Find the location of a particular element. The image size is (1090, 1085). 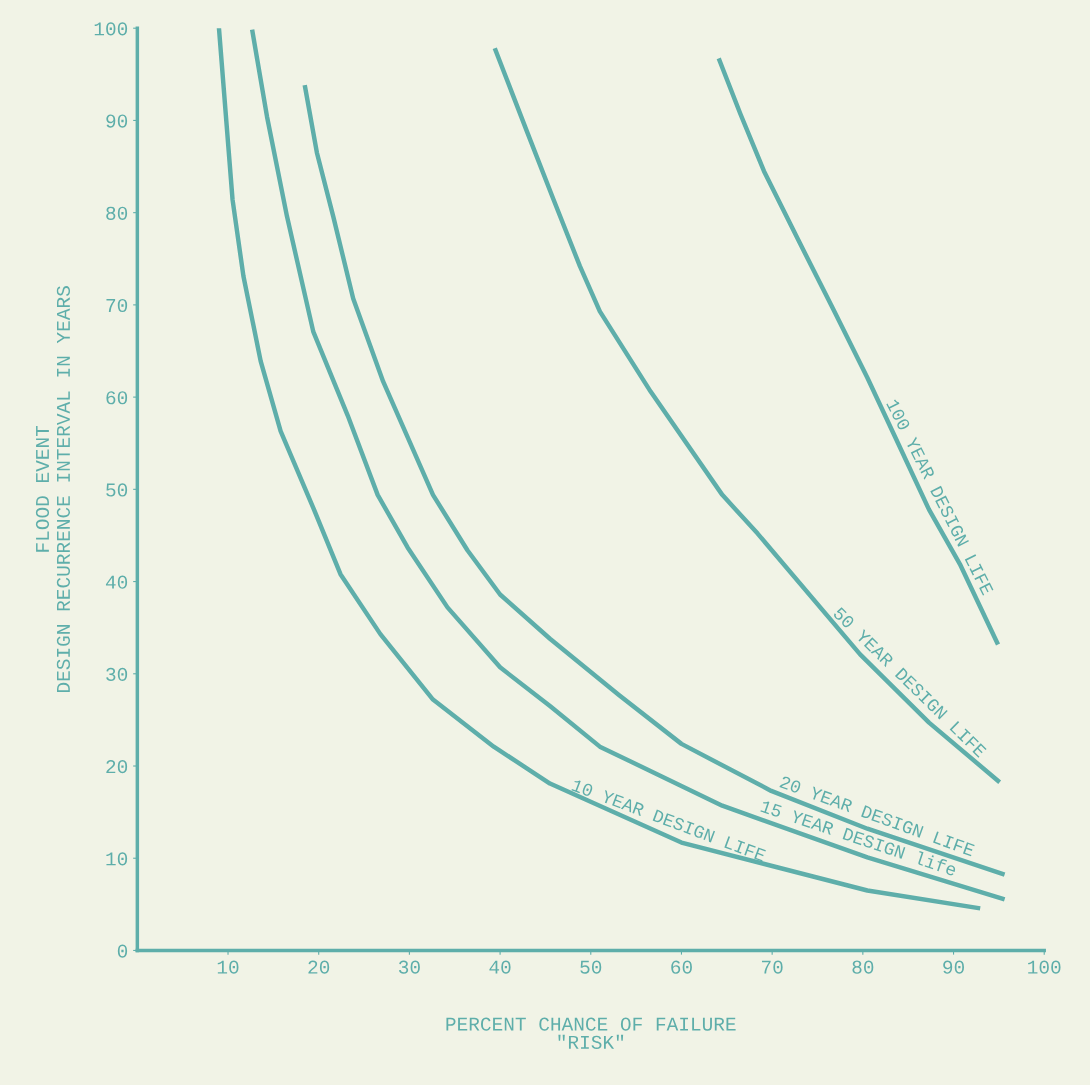

x-tick-label: 10 is located at coordinates (228, 967).